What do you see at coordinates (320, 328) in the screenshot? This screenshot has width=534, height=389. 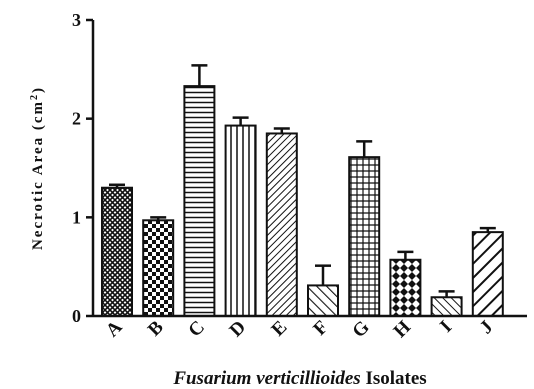 I see `x-tick-label-F: F` at bounding box center [320, 328].